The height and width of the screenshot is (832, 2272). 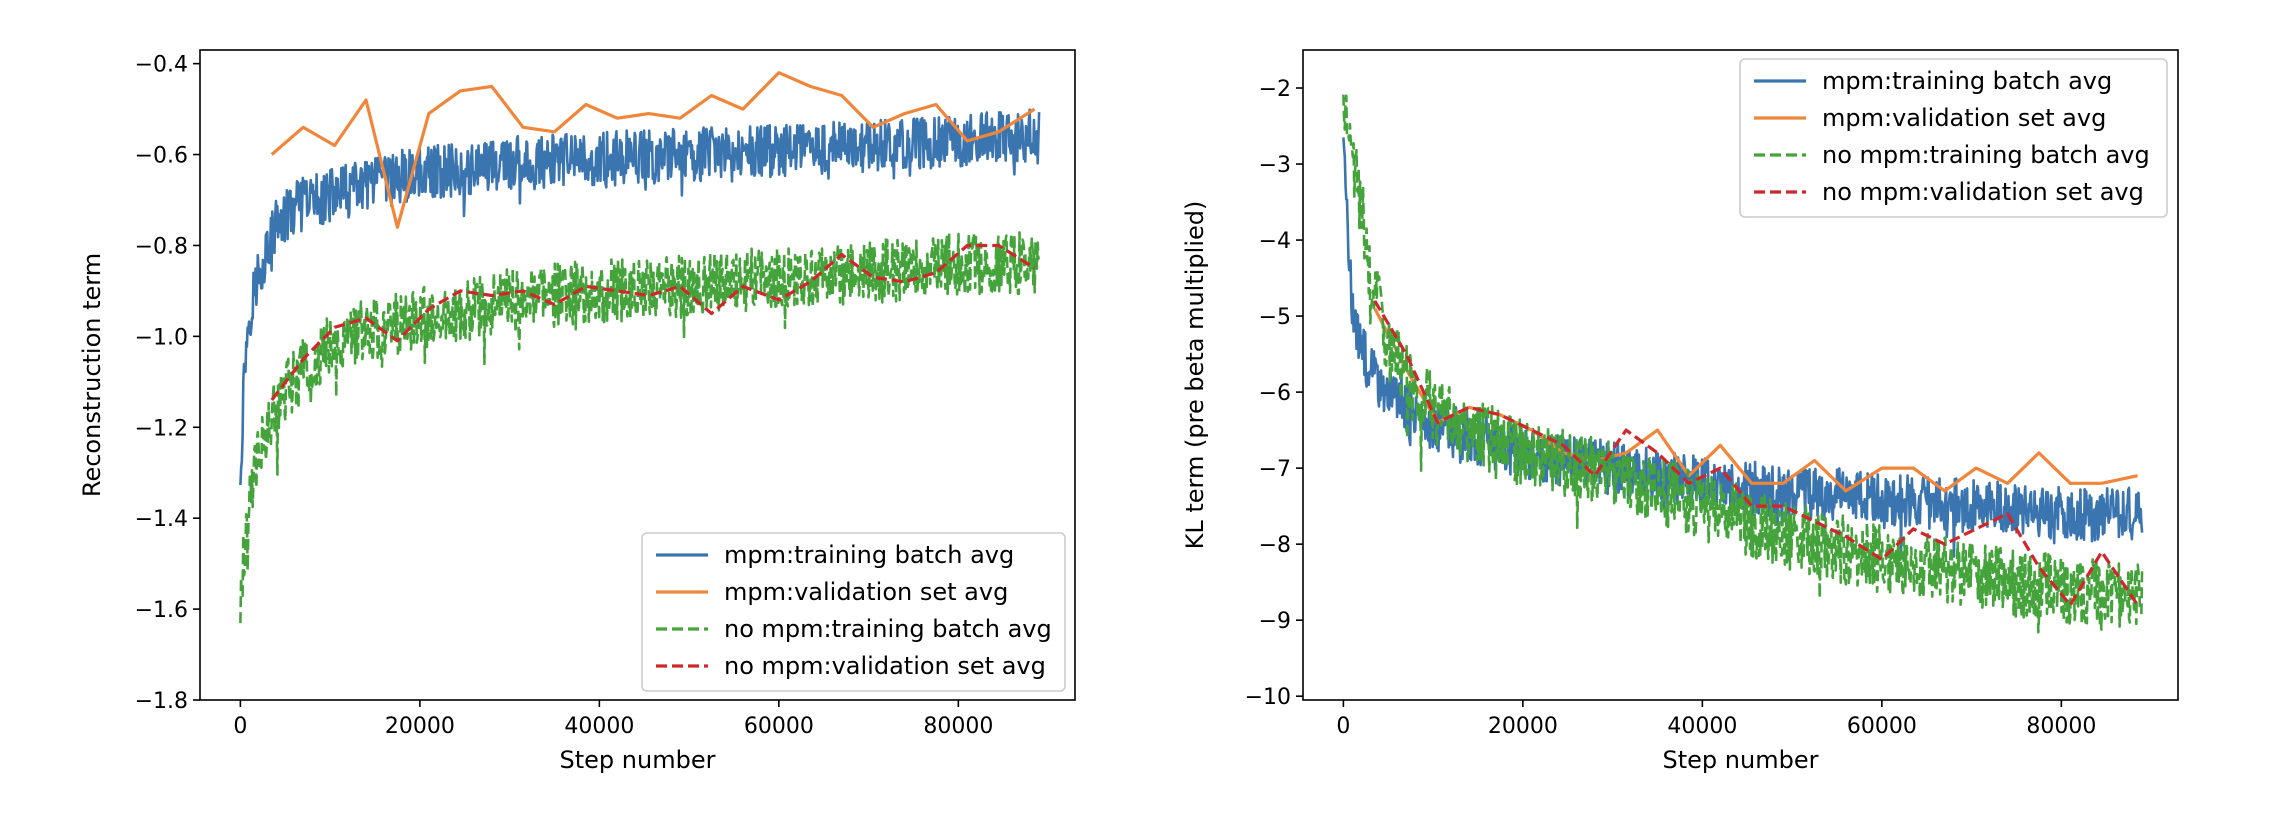 I want to click on y-tick-label: −0.8, so click(x=161, y=246).